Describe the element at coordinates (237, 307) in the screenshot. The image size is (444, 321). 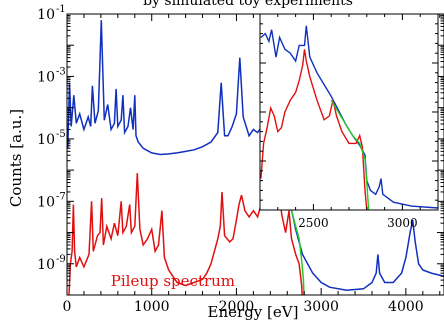
I see `x-tick-label: 2000` at that location.